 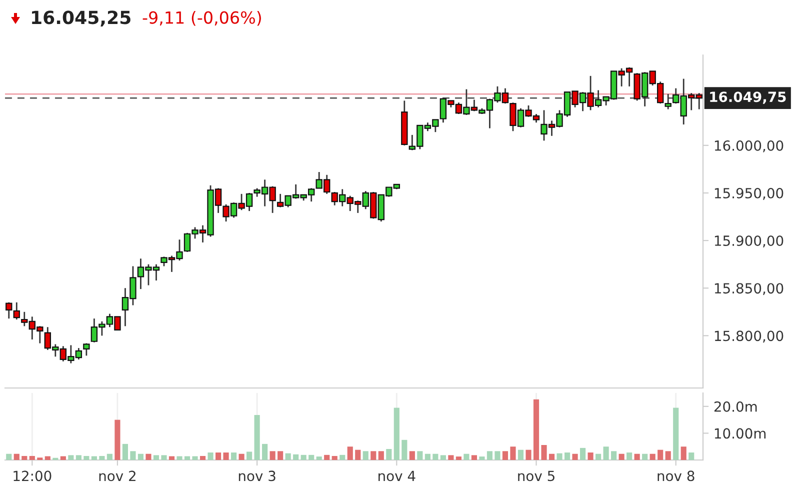 I want to click on y-tick-label: 16.000,00, so click(x=749, y=146).